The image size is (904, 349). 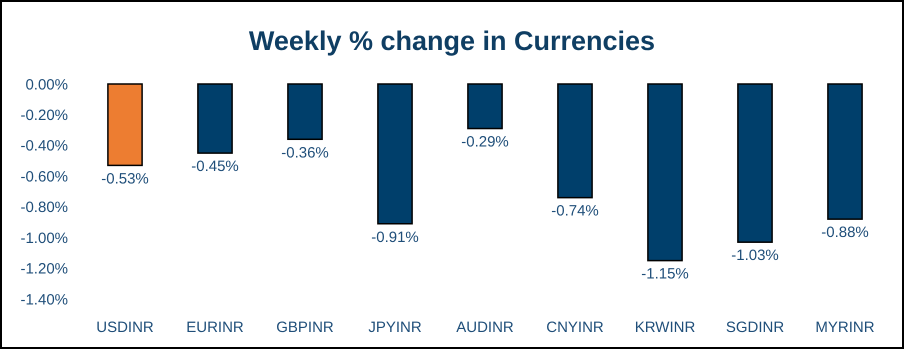 I want to click on y-tick-label: 0.00%, so click(x=46, y=85).